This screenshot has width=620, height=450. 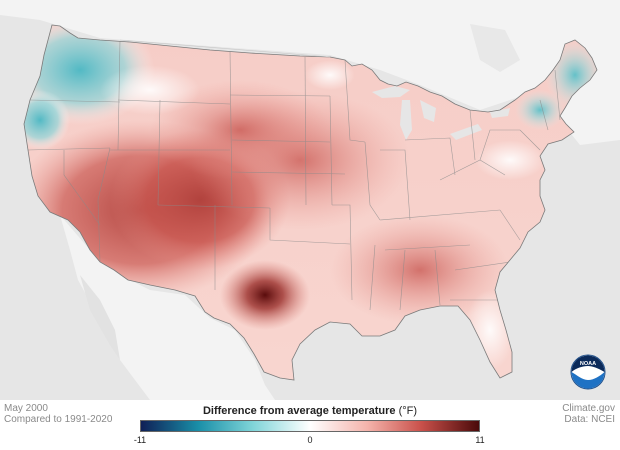 I want to click on legend-title-text: Difference from average temperature, so click(x=299, y=411).